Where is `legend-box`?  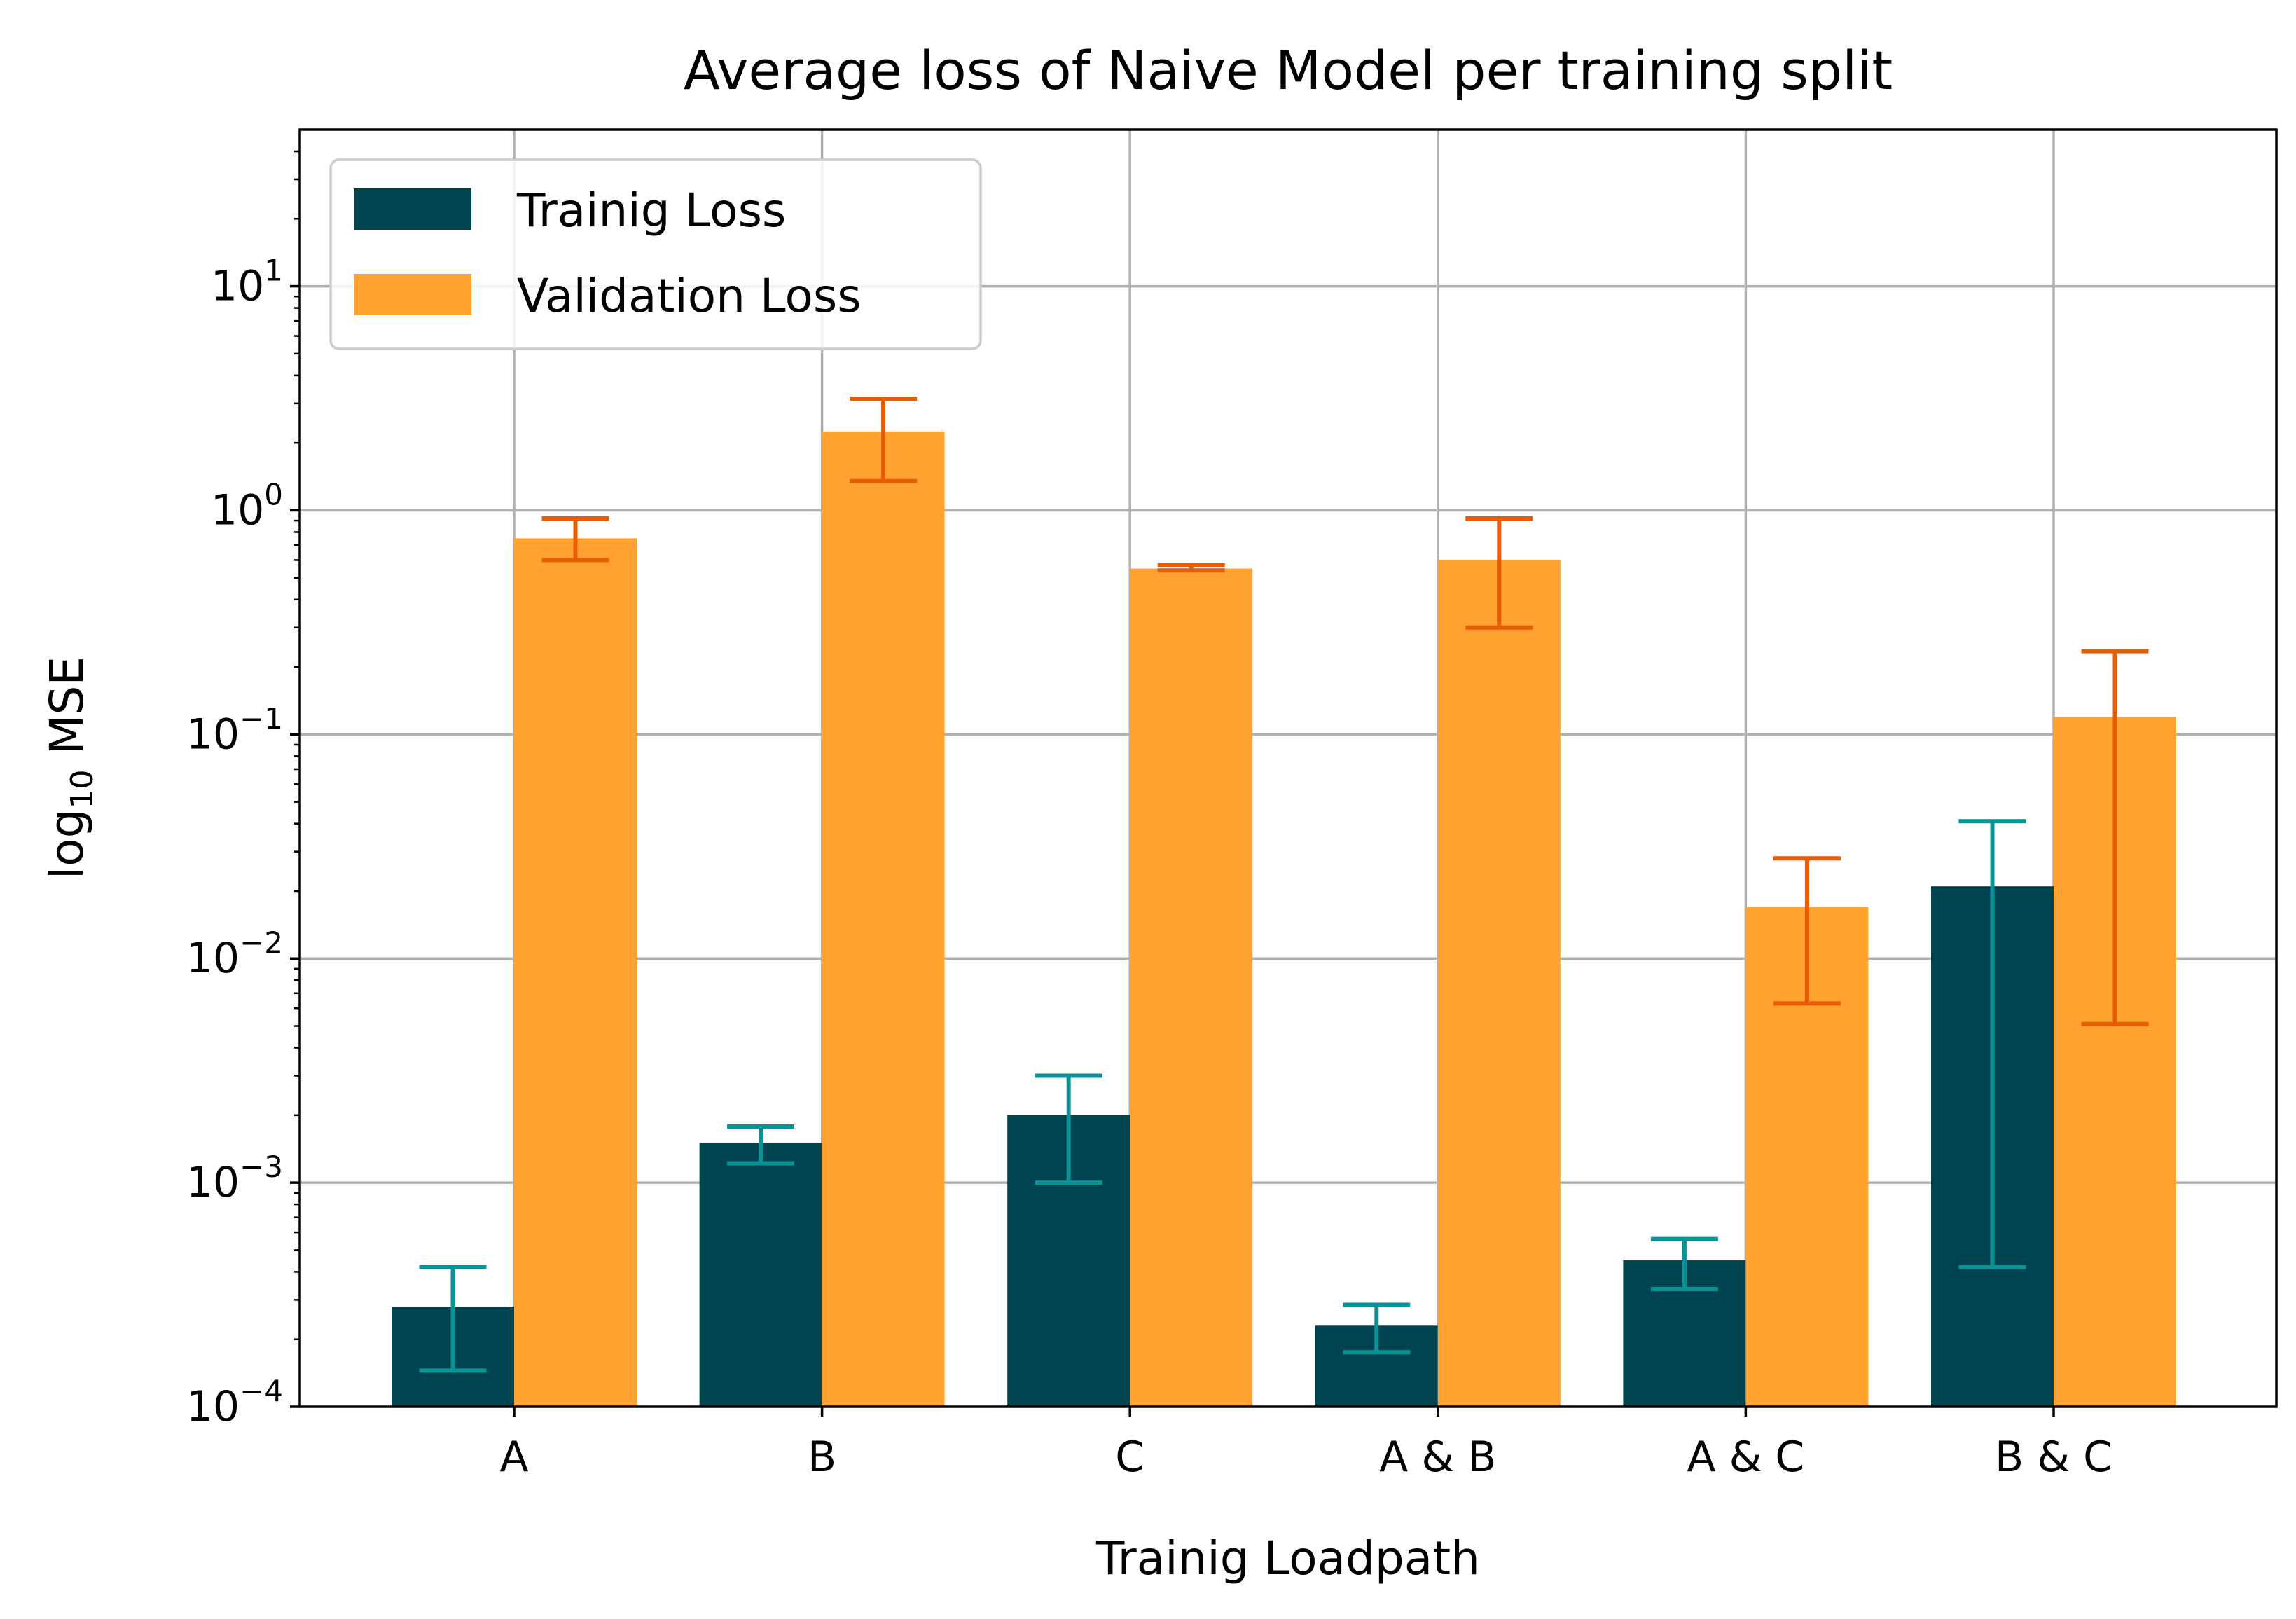 legend-box is located at coordinates (655, 254).